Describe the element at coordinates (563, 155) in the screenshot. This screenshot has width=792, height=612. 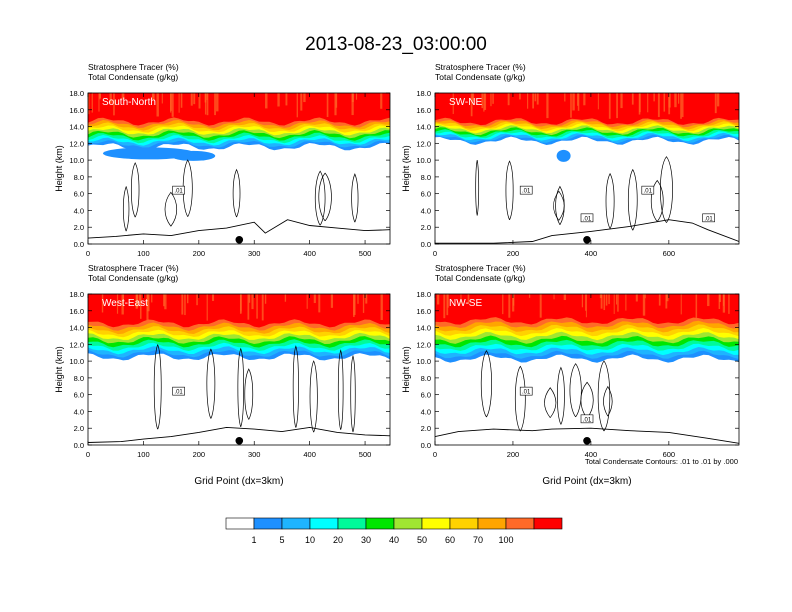
I see `tracer-blob` at that location.